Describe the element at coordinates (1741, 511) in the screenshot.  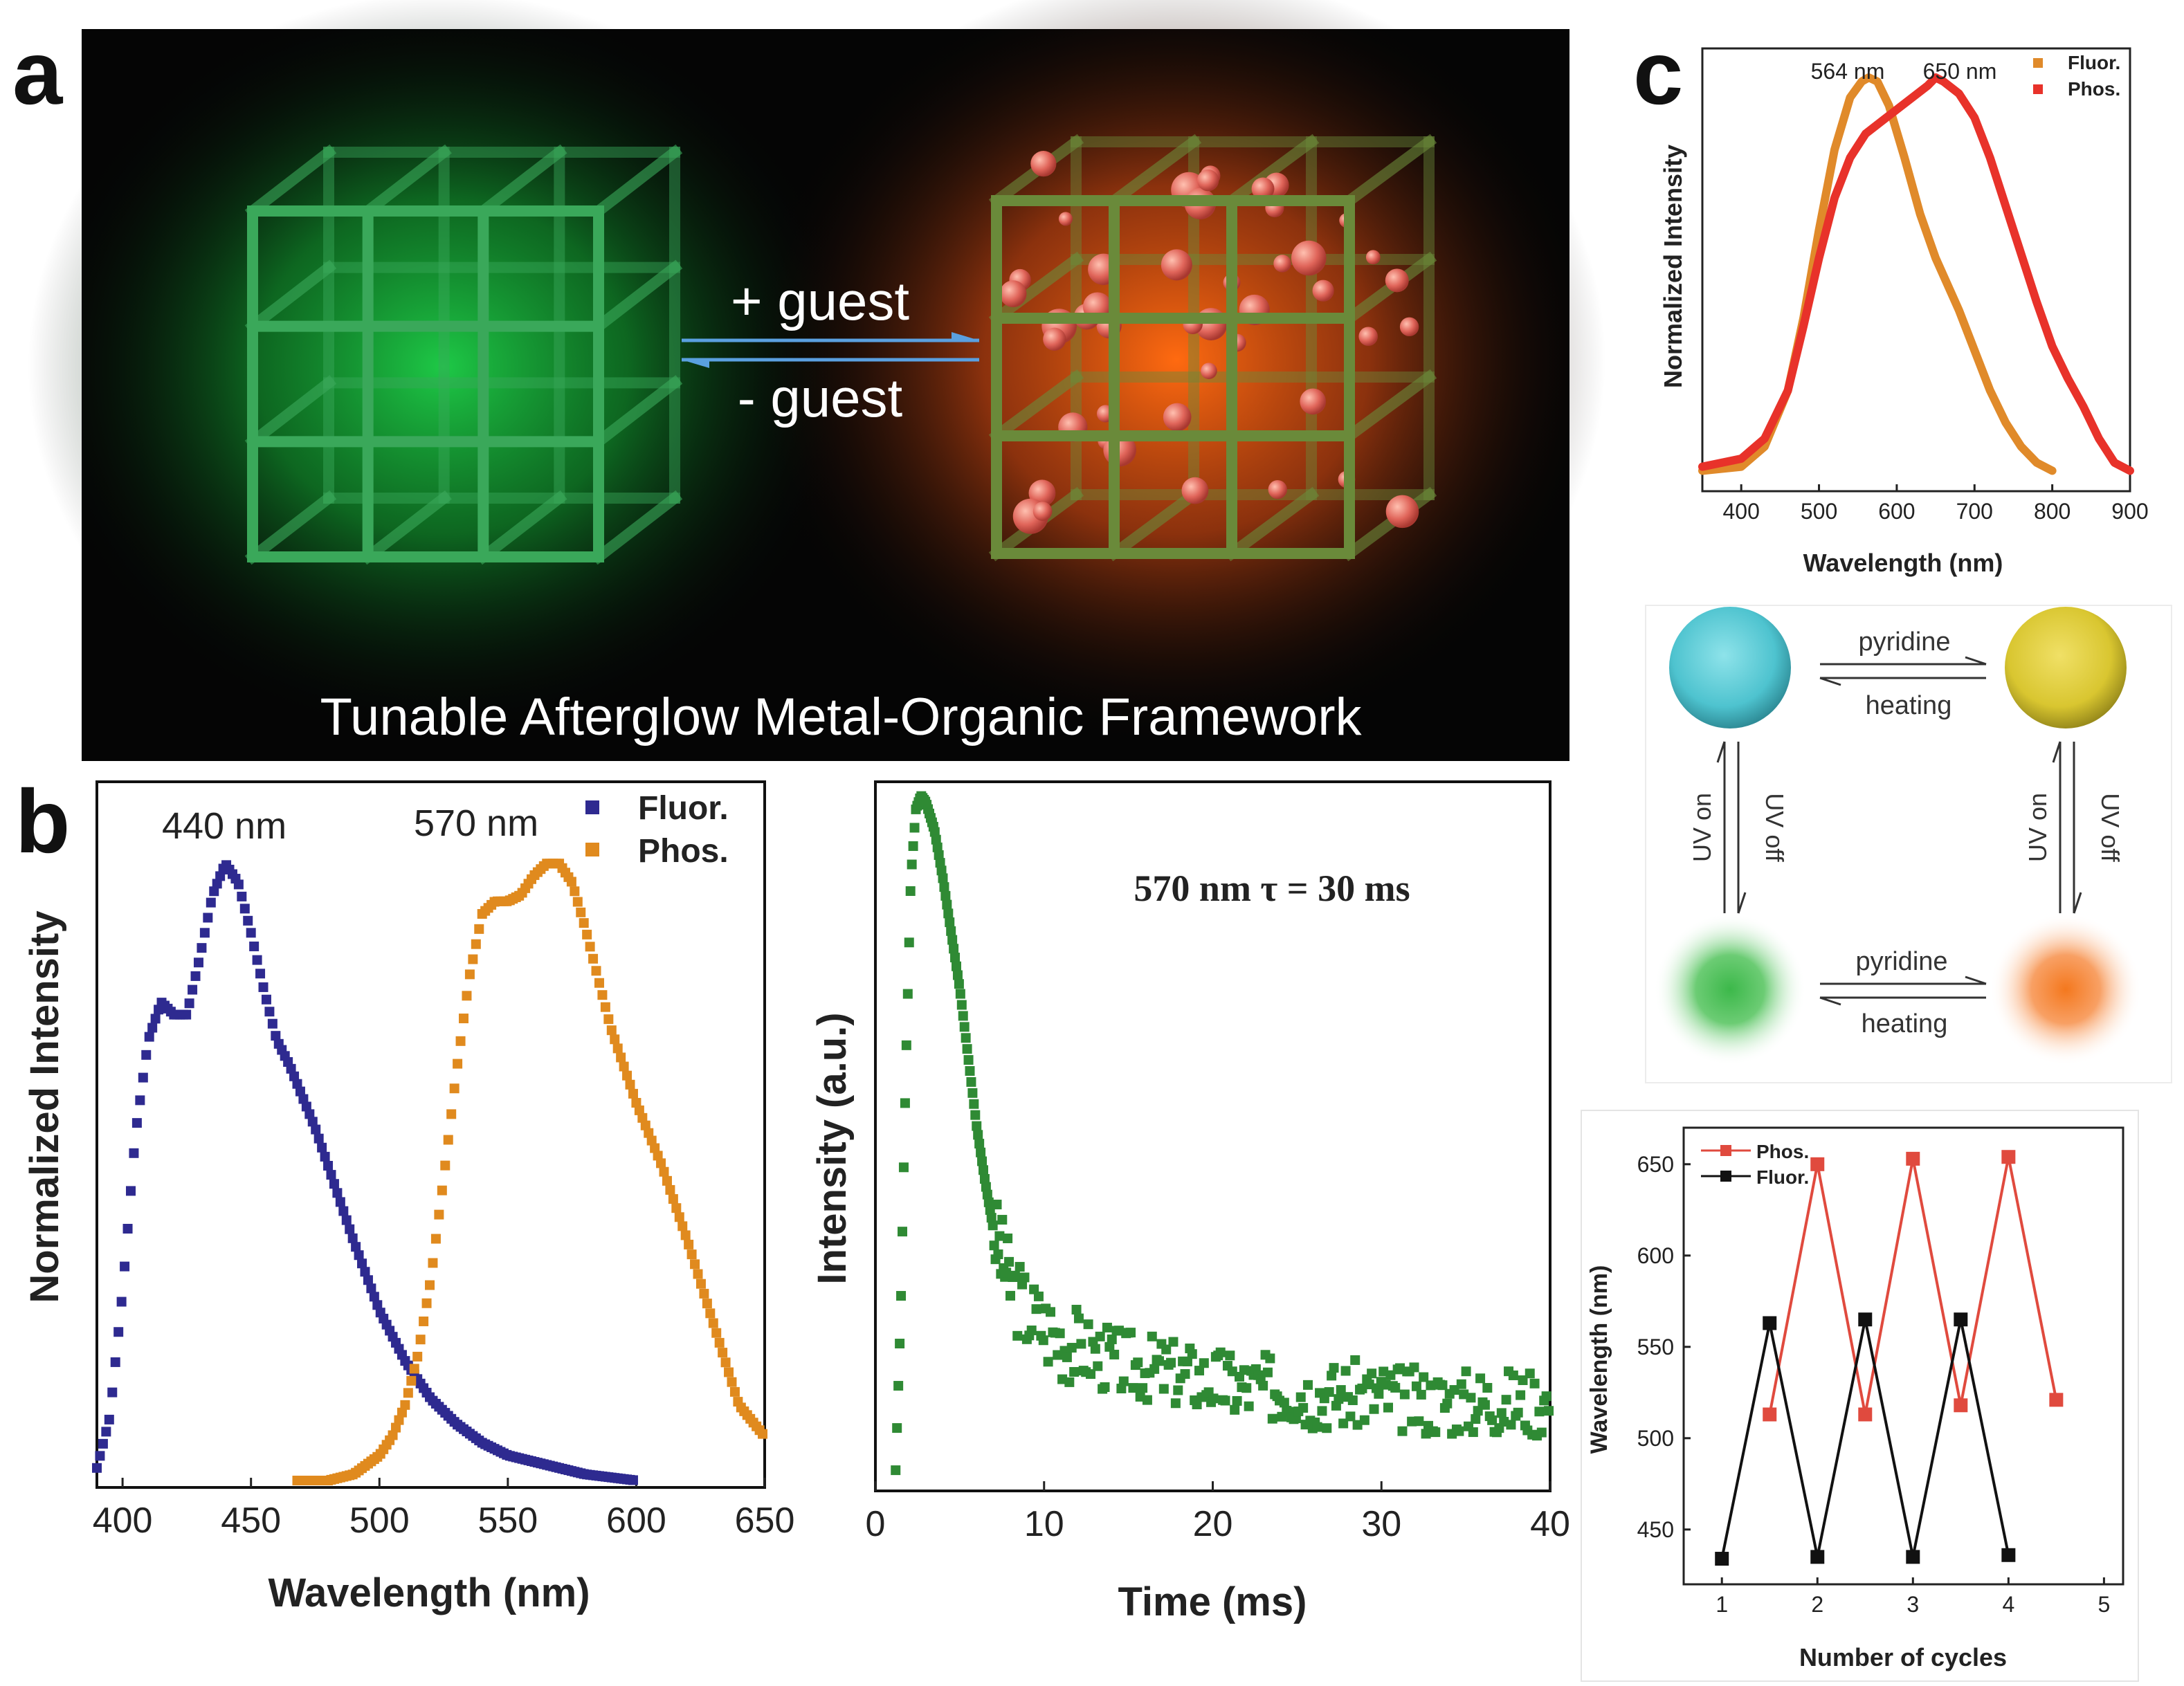
I see `x-tick-label: 400` at that location.